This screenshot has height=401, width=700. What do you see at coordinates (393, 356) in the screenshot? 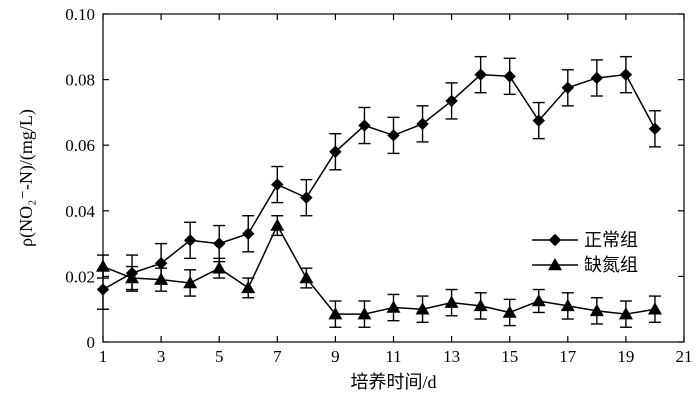
I see `x-tick-label: 11` at bounding box center [393, 356].